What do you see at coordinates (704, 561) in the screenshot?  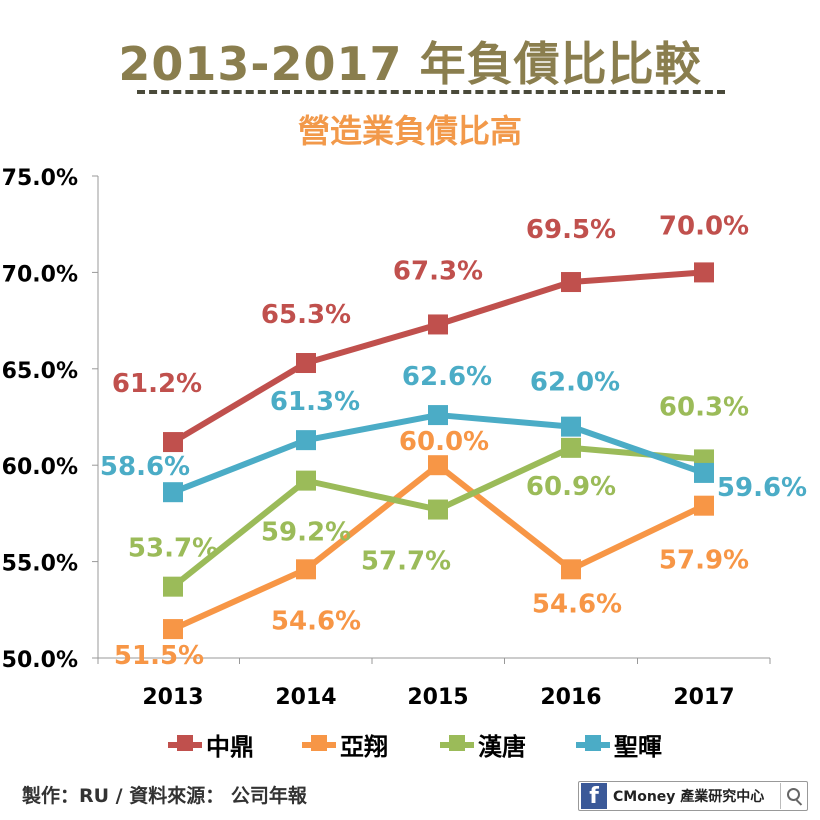 I see `data-label: 57.9%` at bounding box center [704, 561].